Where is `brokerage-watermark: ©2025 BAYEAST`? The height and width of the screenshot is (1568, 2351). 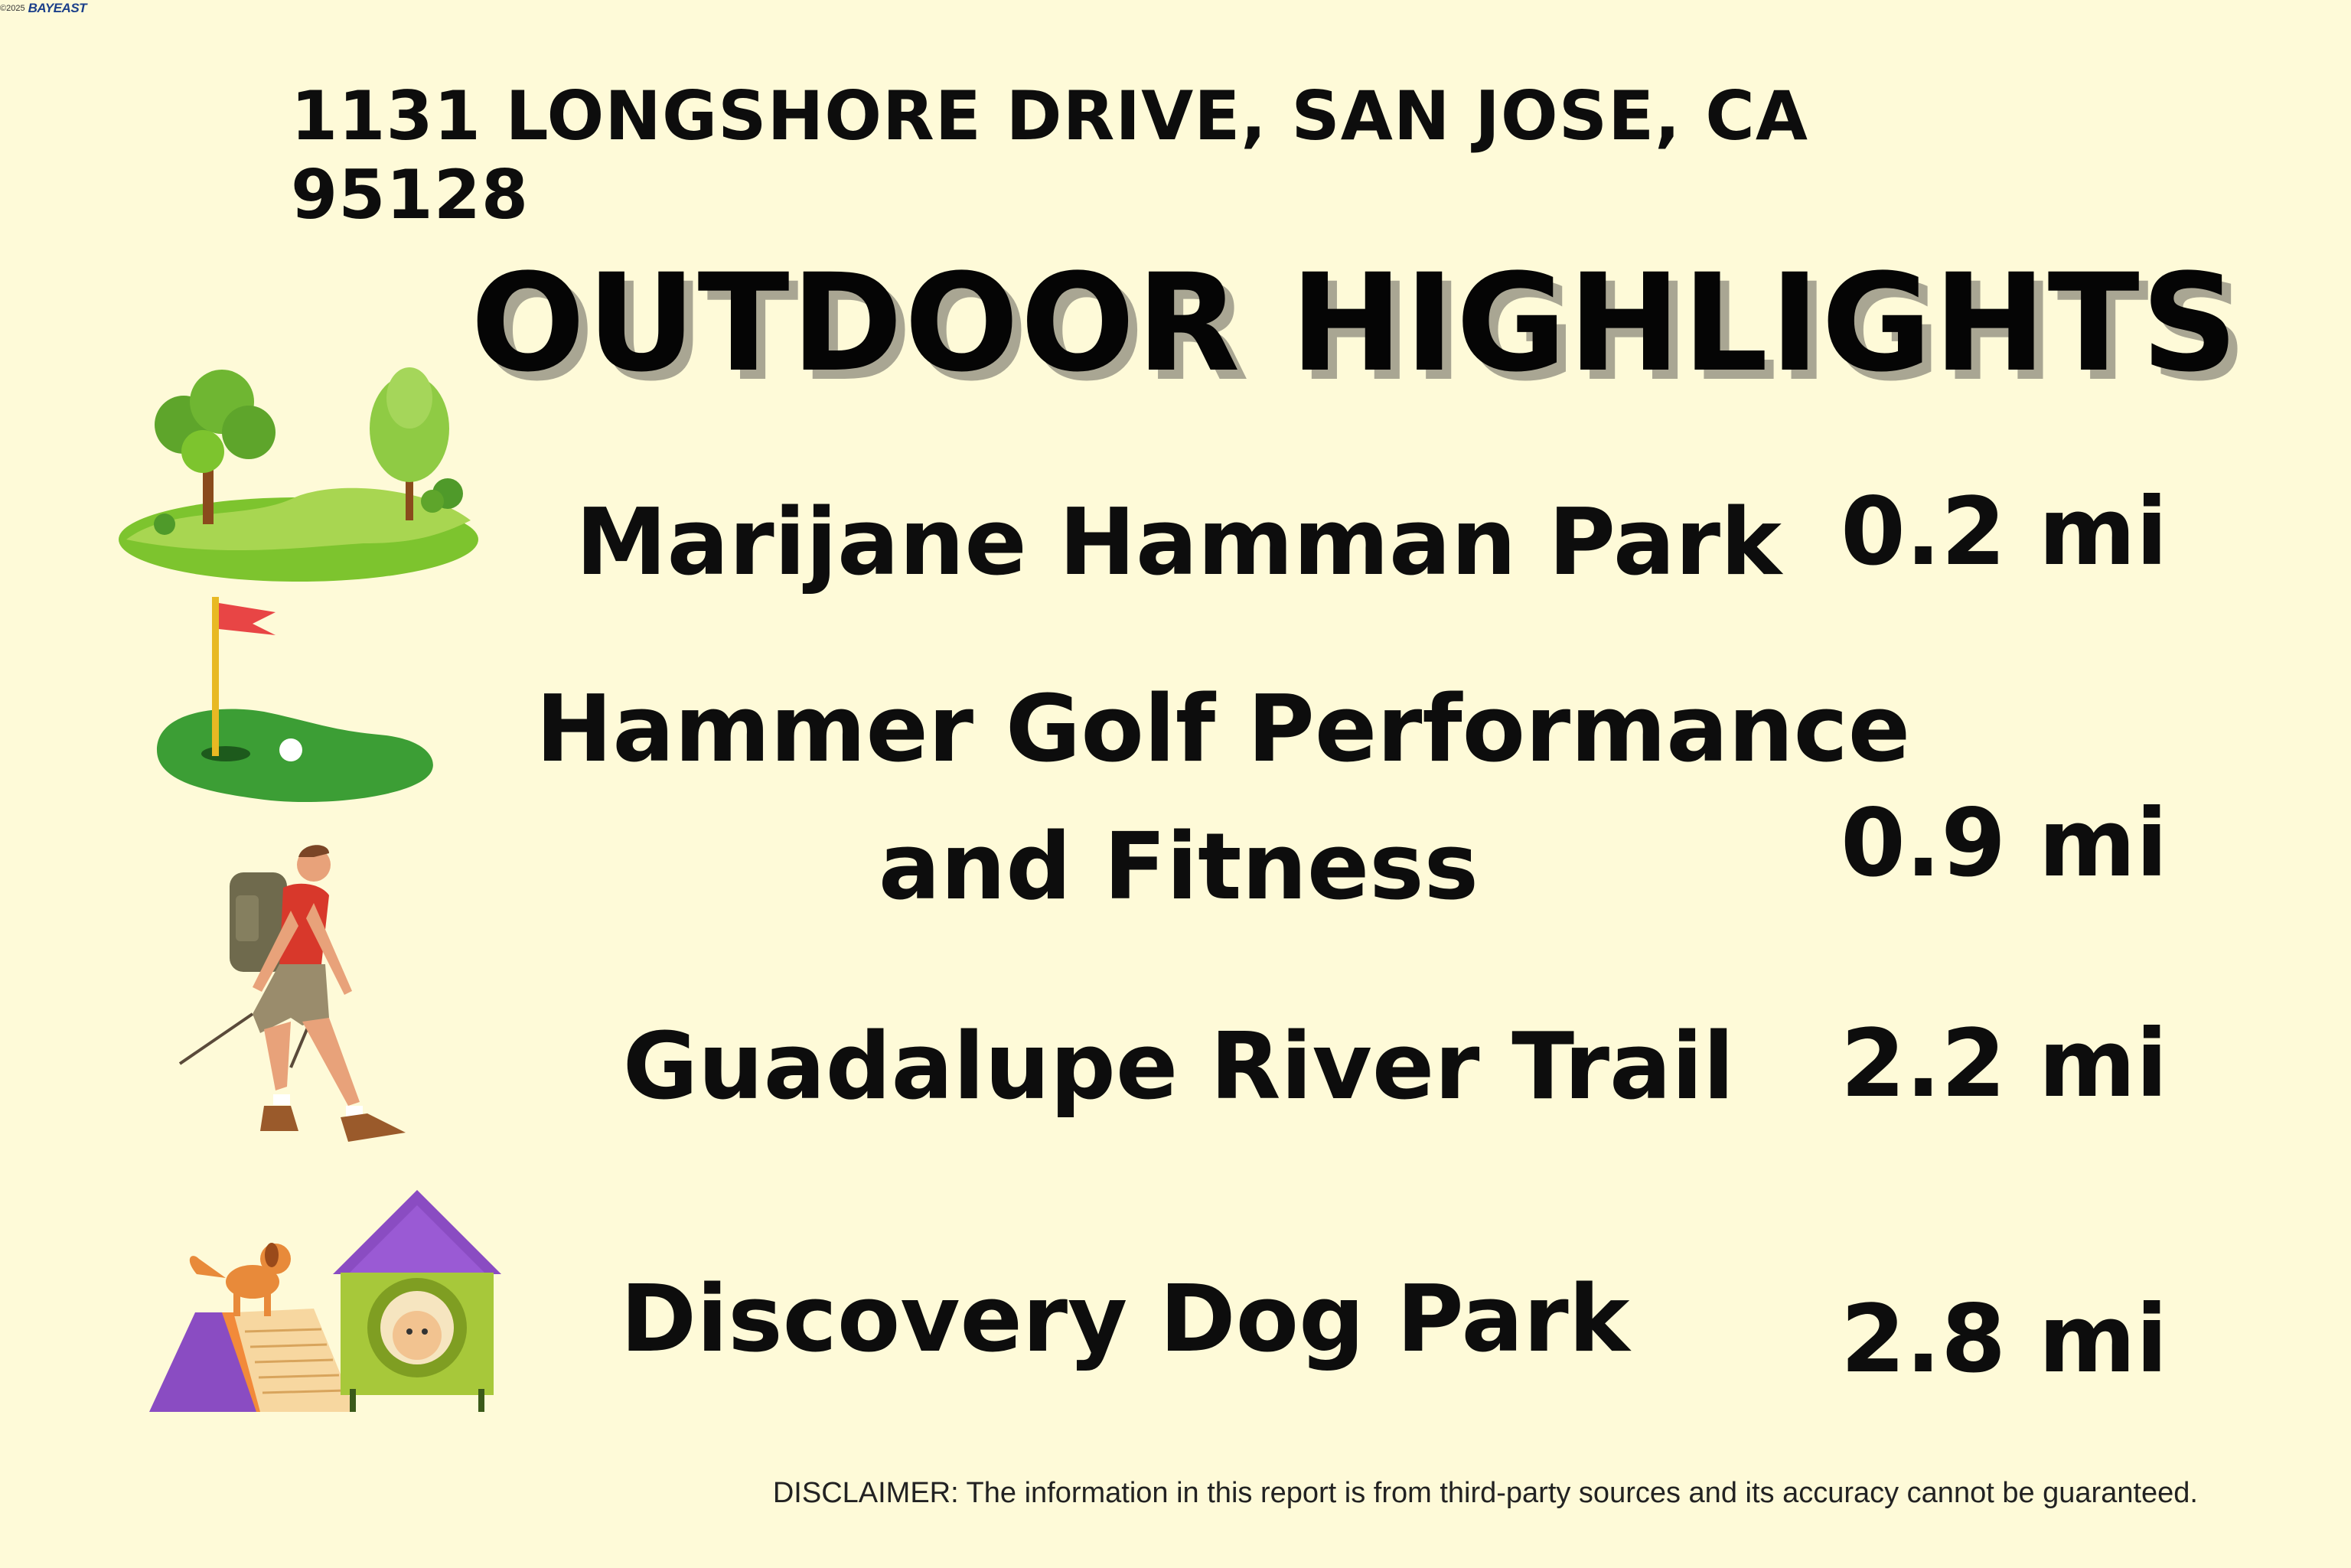
brokerage-watermark: ©2025 BAYEAST is located at coordinates (43, 8).